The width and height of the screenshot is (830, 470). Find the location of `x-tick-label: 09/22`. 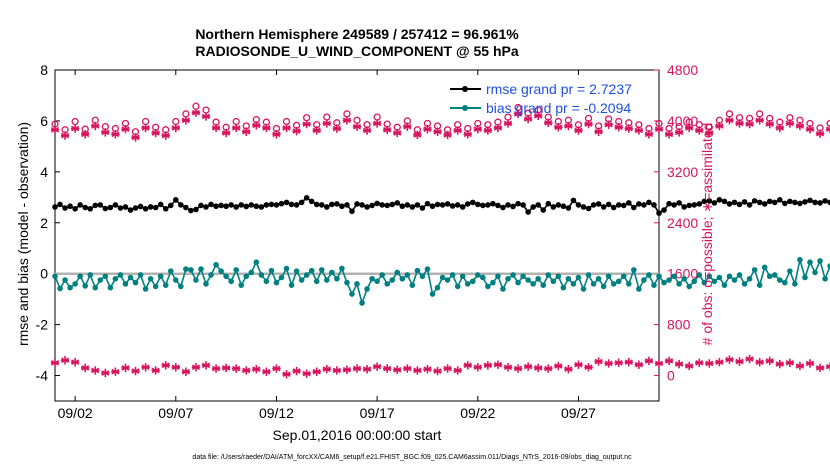

x-tick-label: 09/22 is located at coordinates (477, 413).